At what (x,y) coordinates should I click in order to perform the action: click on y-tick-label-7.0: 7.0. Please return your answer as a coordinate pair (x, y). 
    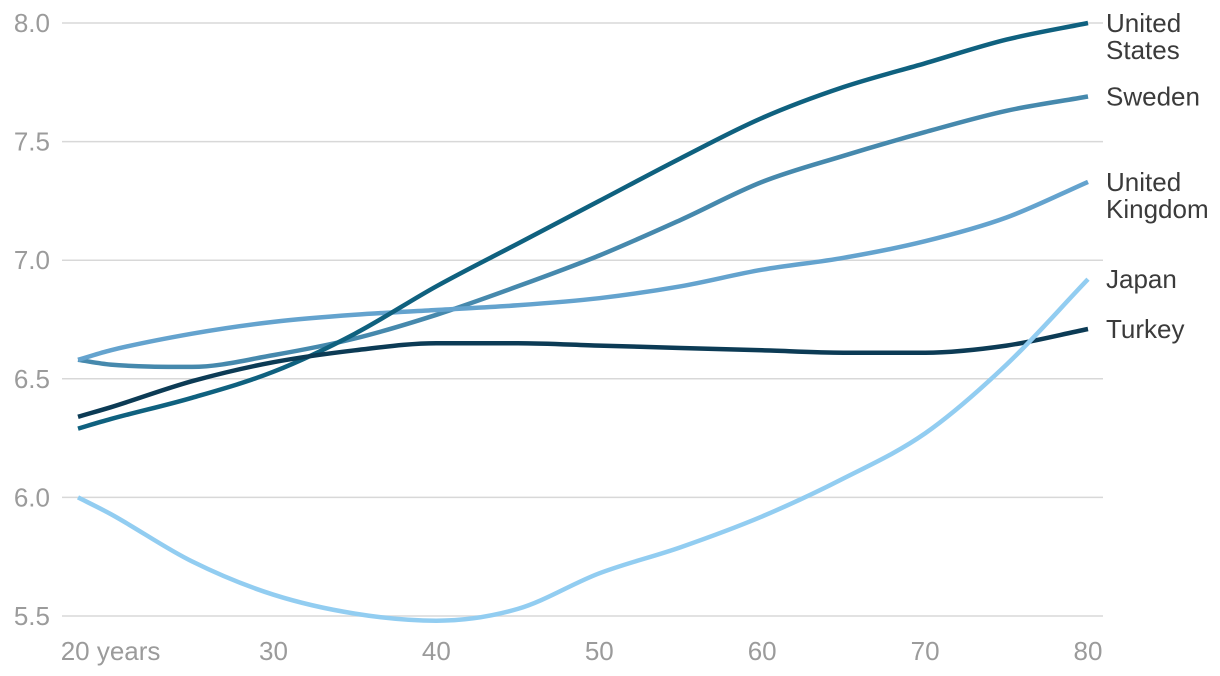
    Looking at the image, I should click on (32, 260).